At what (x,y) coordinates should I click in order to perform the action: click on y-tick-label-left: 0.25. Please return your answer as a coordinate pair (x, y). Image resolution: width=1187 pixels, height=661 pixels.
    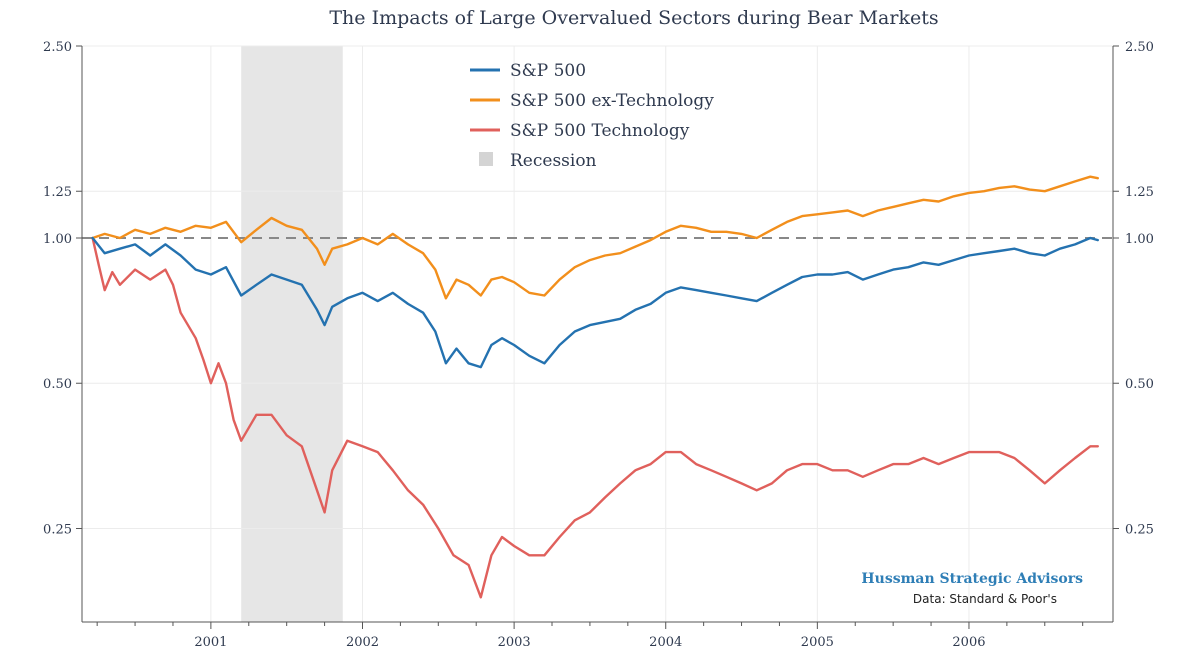
    Looking at the image, I should click on (57, 529).